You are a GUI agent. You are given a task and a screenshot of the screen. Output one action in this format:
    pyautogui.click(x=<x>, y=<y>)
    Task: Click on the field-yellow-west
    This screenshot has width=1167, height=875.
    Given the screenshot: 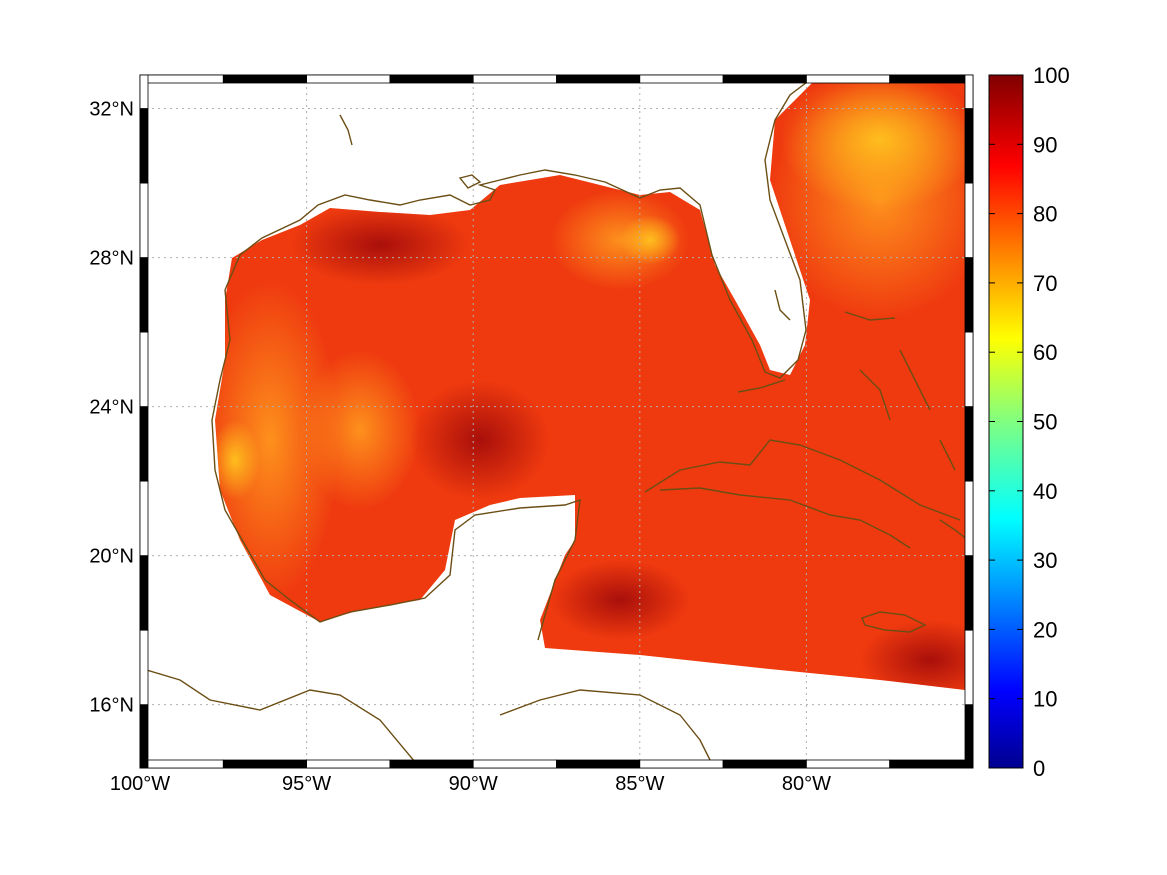 What is the action you would take?
    pyautogui.click(x=237, y=460)
    